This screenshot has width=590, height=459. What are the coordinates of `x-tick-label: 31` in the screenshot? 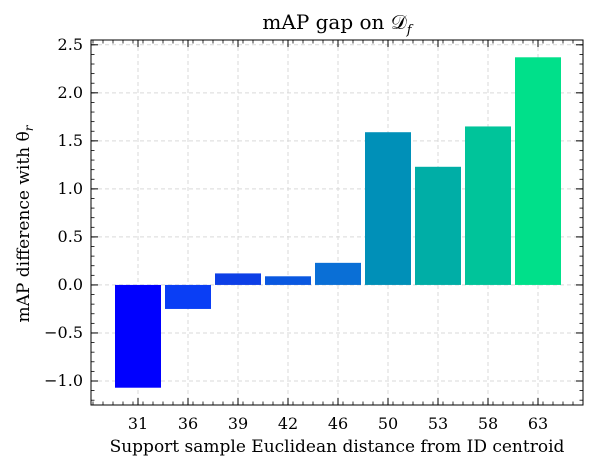 It's located at (138, 423).